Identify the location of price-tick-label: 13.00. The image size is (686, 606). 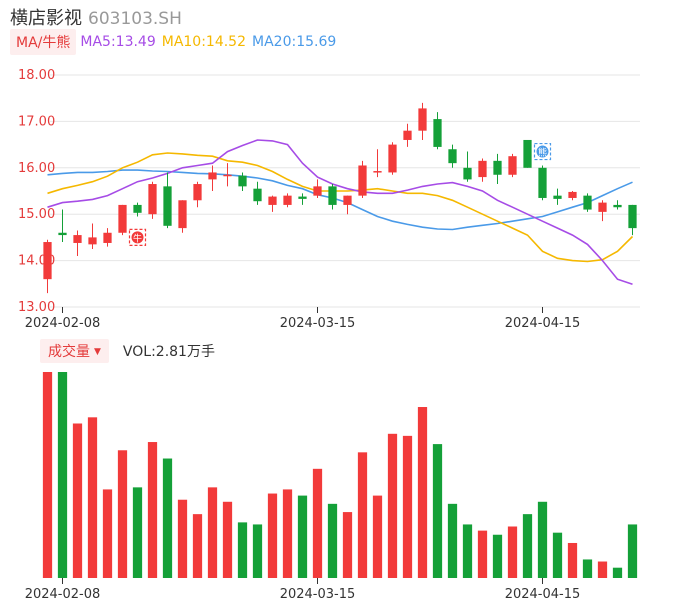
(36, 307).